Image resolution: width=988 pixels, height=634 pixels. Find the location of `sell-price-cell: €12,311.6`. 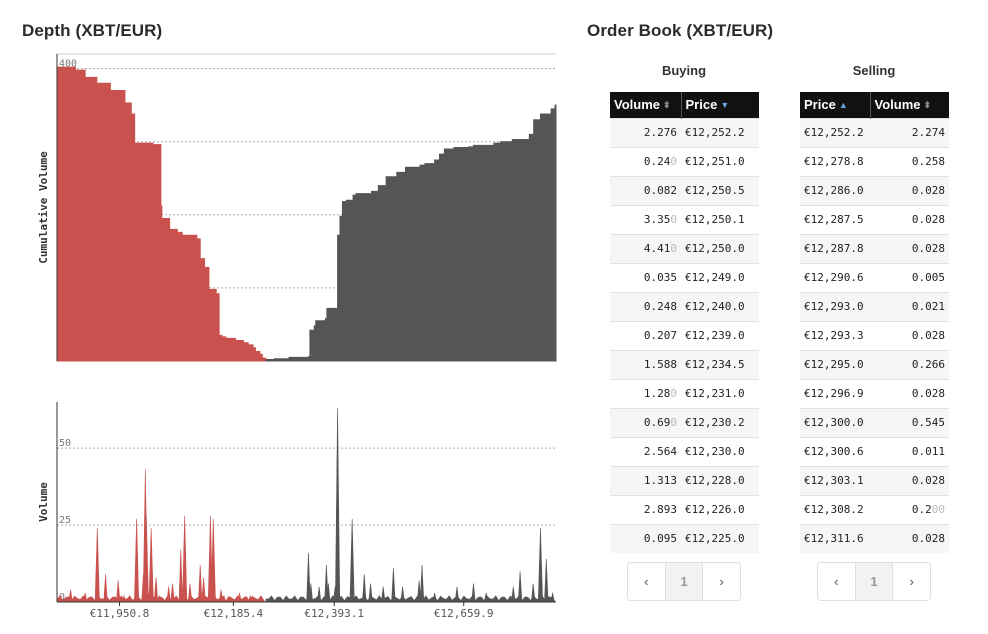

sell-price-cell: €12,311.6 is located at coordinates (835, 538).